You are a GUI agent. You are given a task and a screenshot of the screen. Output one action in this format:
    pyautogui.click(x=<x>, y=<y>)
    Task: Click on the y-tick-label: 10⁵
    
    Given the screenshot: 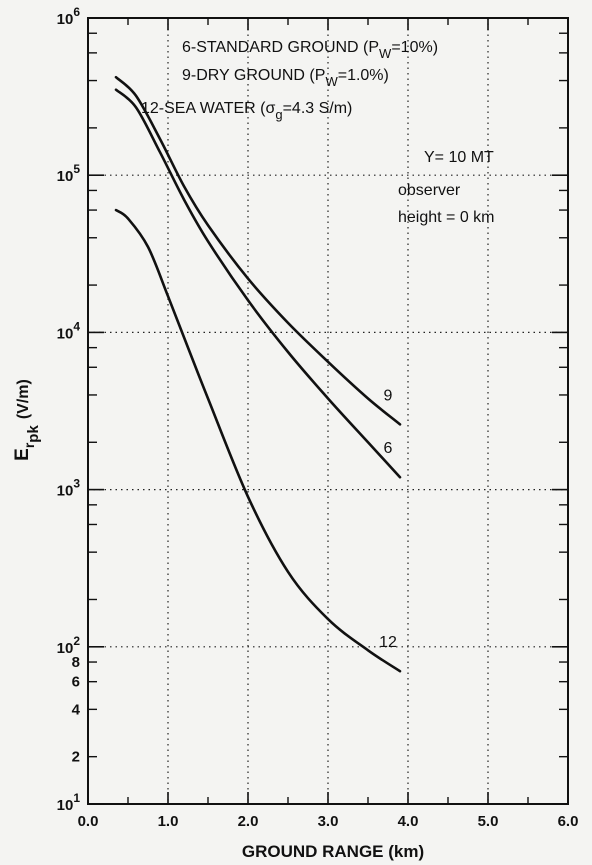 What is the action you would take?
    pyautogui.click(x=69, y=173)
    